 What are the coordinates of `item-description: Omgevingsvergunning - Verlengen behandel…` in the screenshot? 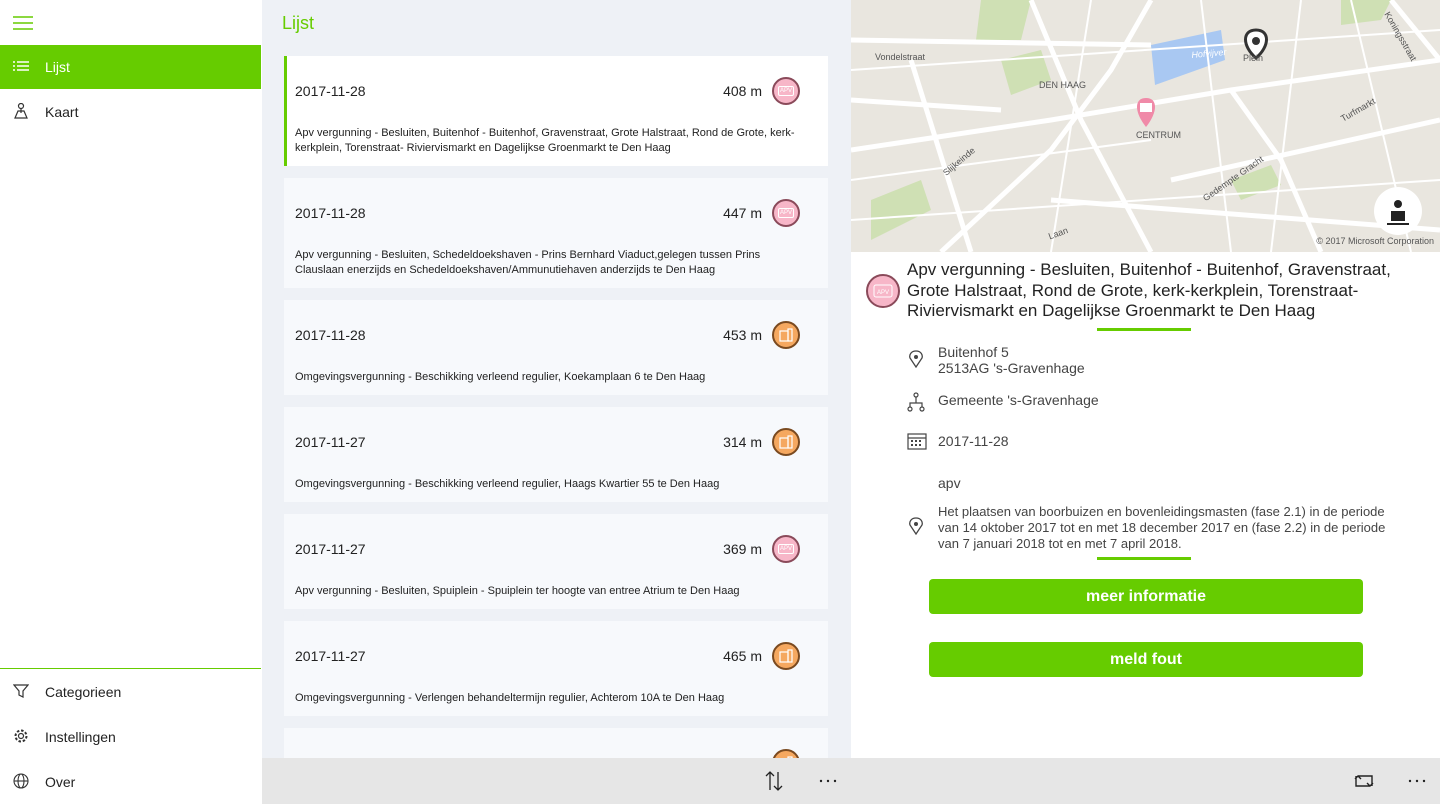 It's located at (510, 698).